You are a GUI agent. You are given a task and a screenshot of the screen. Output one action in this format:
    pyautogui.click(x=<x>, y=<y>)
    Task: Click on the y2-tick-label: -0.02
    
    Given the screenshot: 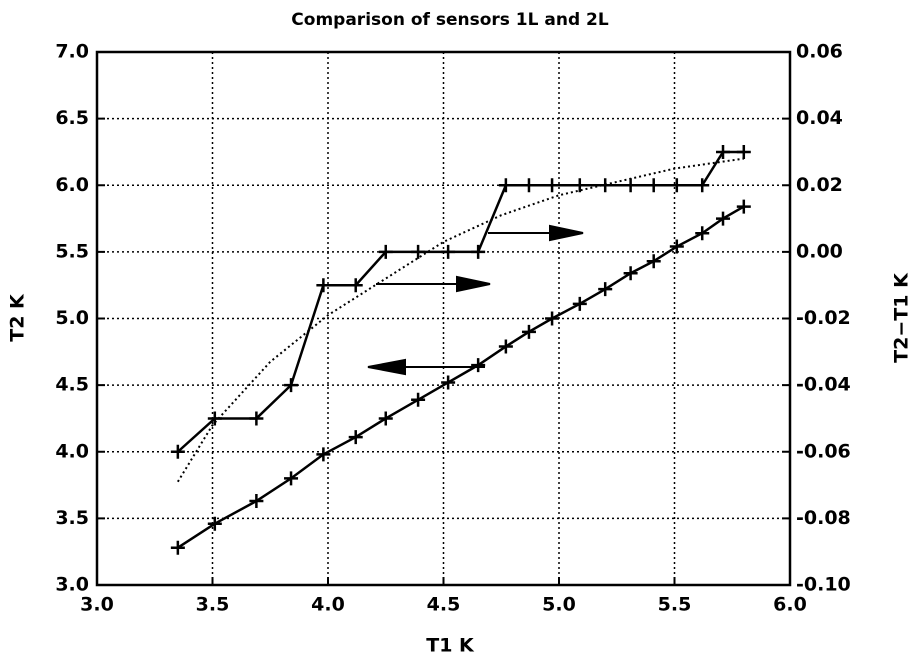 What is the action you would take?
    pyautogui.click(x=823, y=318)
    